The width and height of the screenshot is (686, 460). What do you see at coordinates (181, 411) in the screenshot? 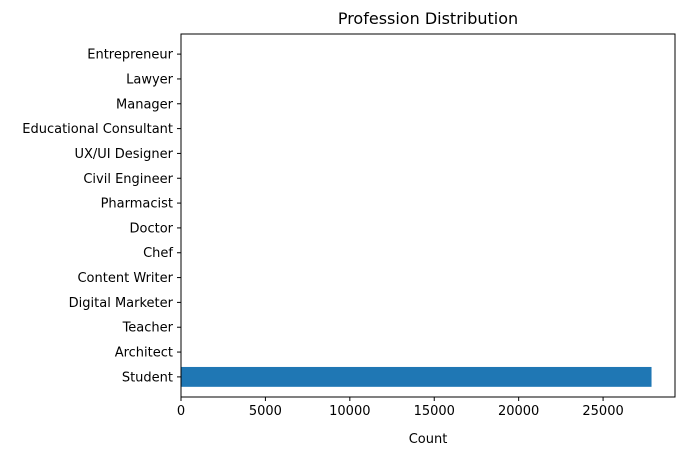
I see `x-tick-label: 0` at bounding box center [181, 411].